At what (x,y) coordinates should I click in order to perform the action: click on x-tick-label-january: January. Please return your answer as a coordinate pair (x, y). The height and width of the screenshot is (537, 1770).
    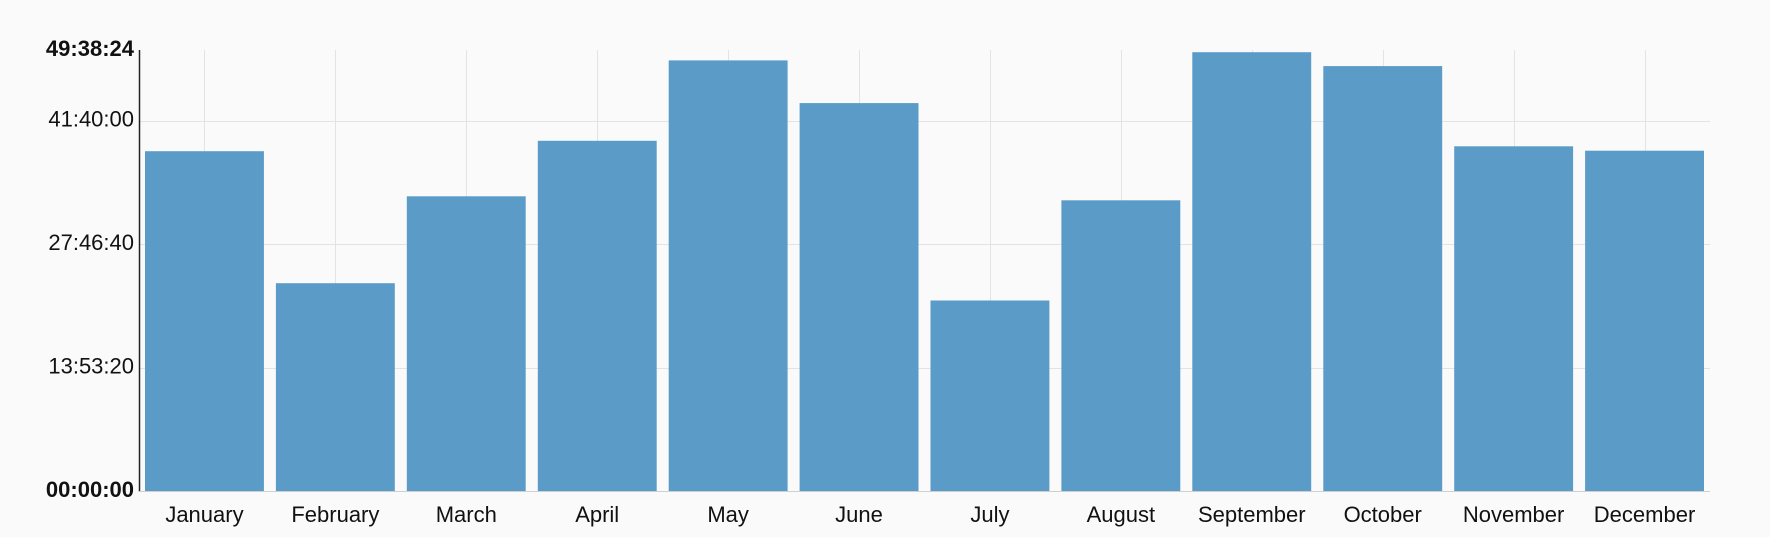
    Looking at the image, I should click on (204, 514).